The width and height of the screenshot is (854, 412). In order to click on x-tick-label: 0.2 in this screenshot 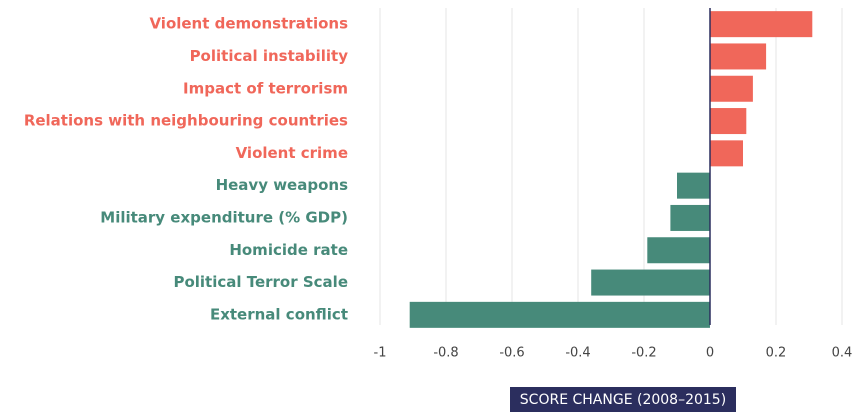, I will do `click(776, 353)`.